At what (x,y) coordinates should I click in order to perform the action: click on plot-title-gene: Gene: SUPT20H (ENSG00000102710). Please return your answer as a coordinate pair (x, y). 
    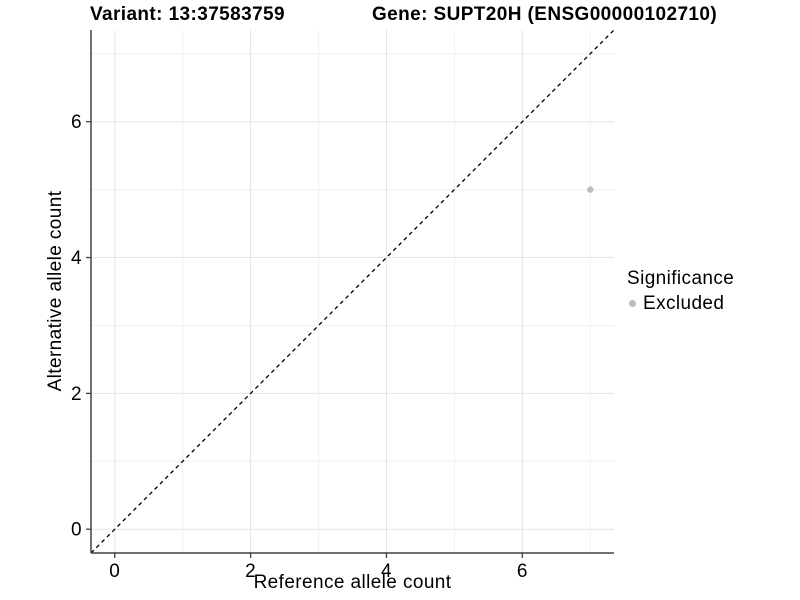
    Looking at the image, I should click on (545, 14).